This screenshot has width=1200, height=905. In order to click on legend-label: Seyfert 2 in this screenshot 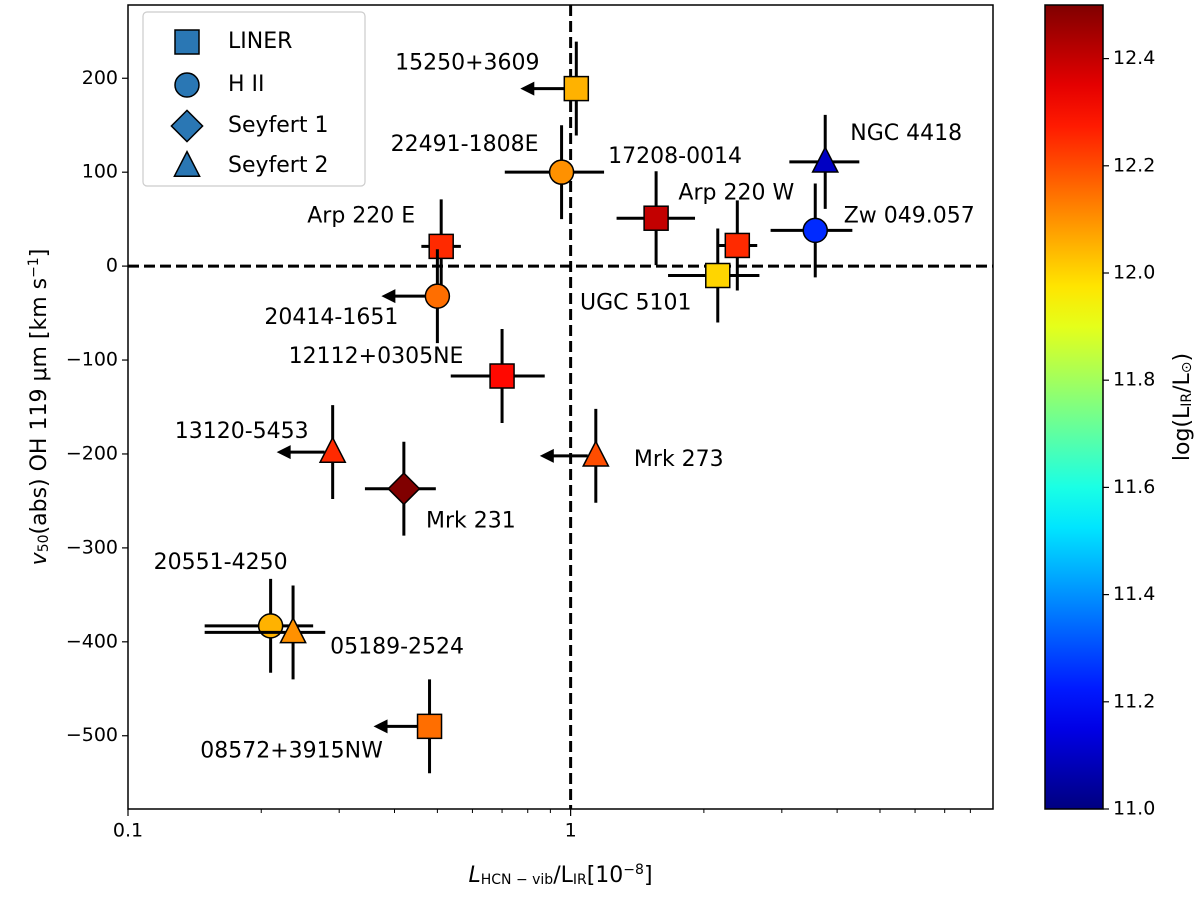, I will do `click(278, 165)`.